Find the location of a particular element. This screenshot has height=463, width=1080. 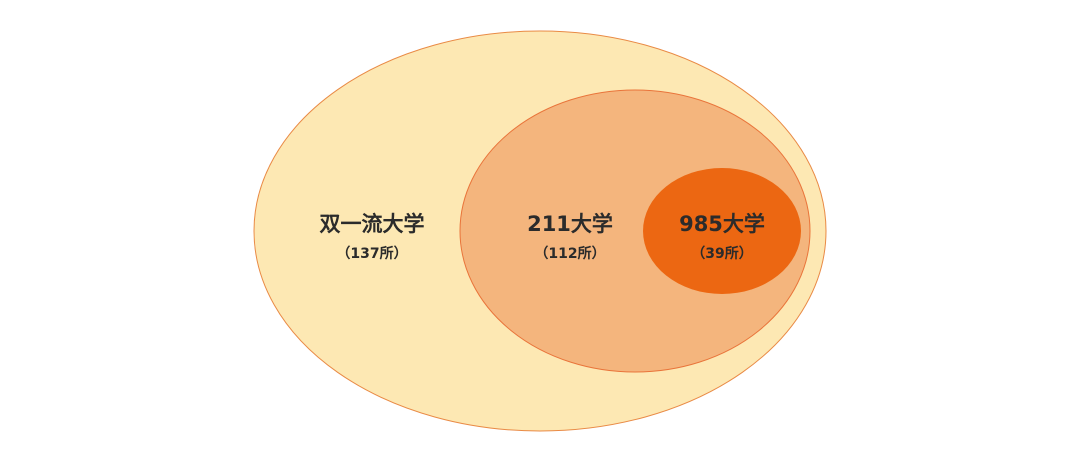

double-first-class-count: （137所） is located at coordinates (371, 253).